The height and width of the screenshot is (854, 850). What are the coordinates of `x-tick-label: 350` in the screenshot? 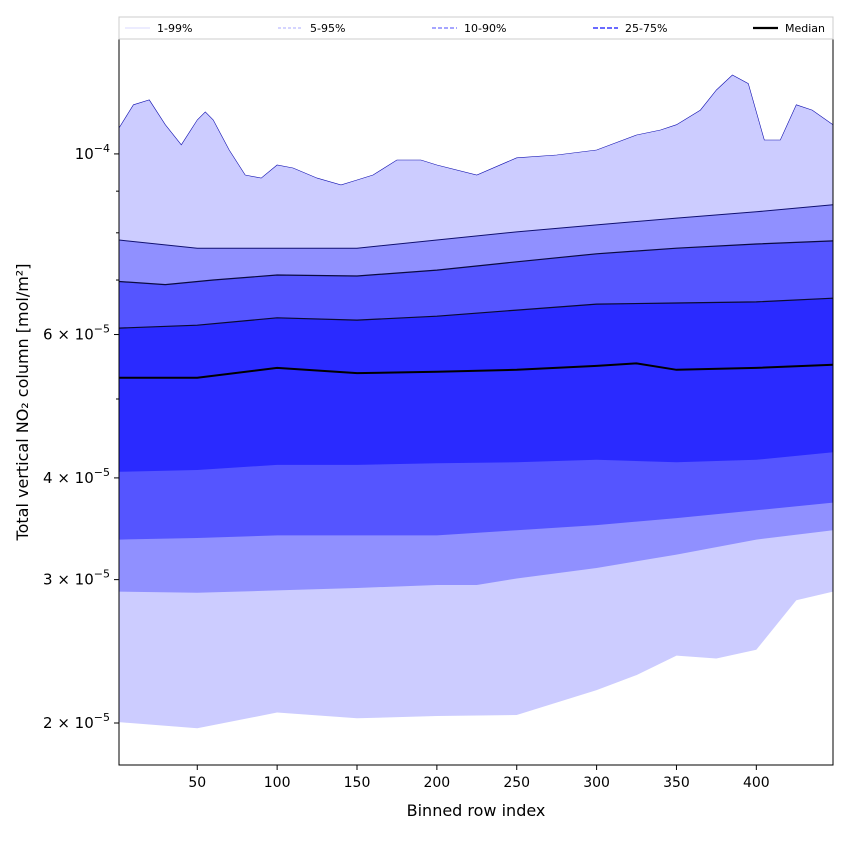 It's located at (676, 783).